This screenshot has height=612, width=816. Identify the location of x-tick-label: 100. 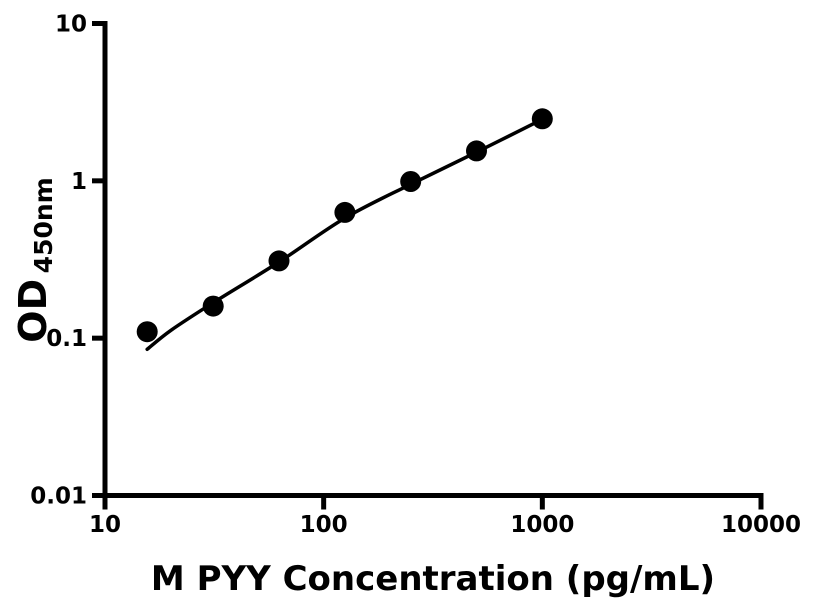
(324, 525).